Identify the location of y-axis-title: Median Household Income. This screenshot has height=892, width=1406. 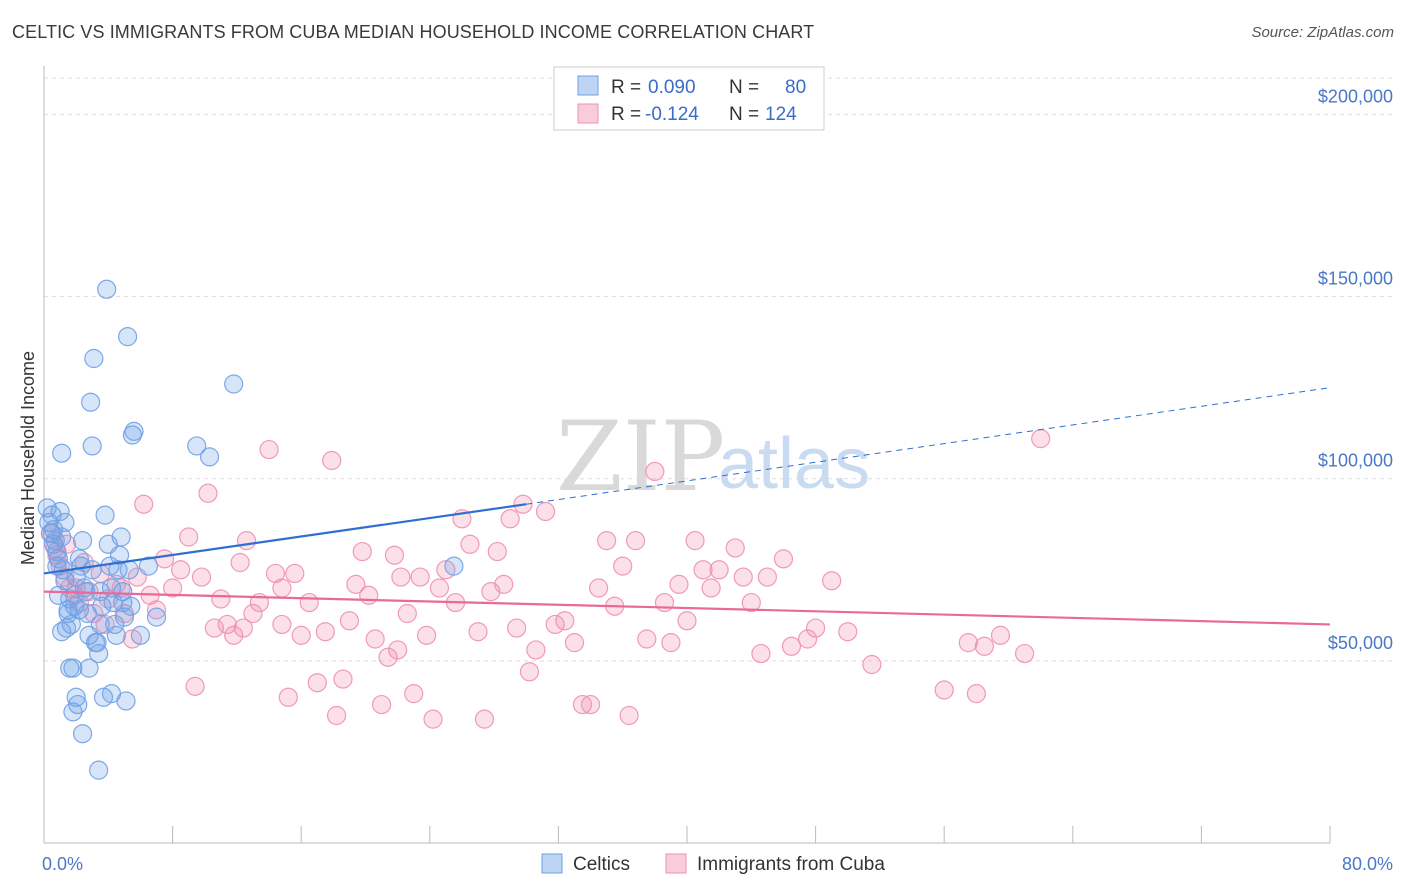
(28, 458).